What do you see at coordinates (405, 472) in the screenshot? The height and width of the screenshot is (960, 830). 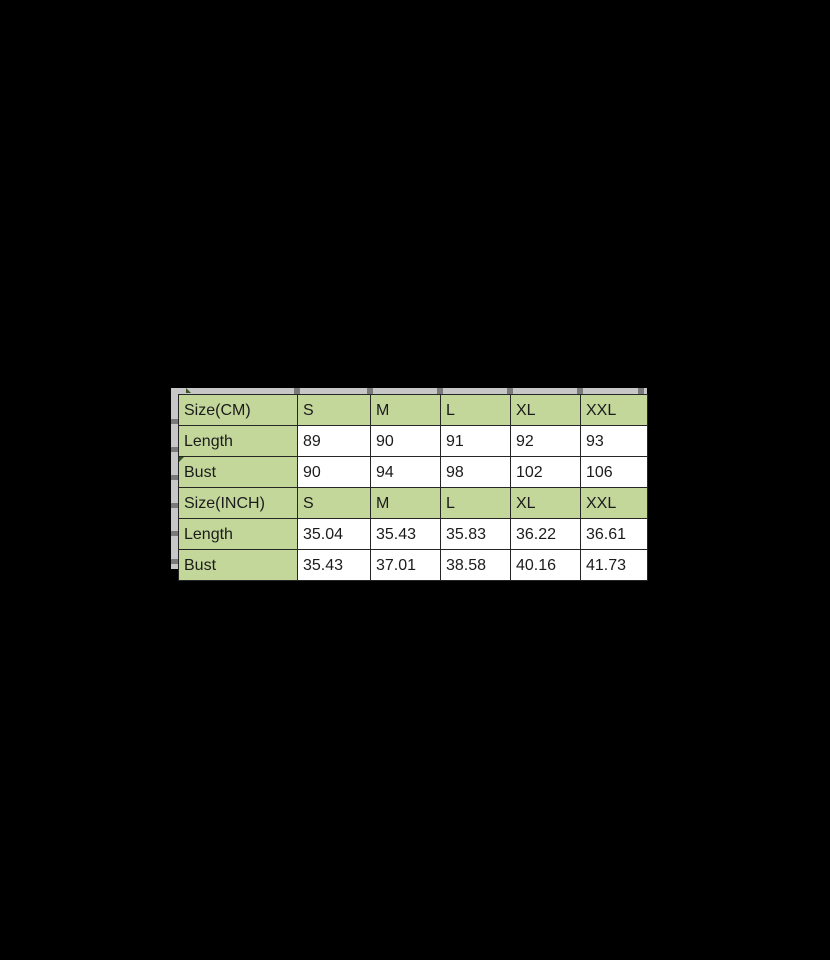 I see `measurement-value-cell: 94` at bounding box center [405, 472].